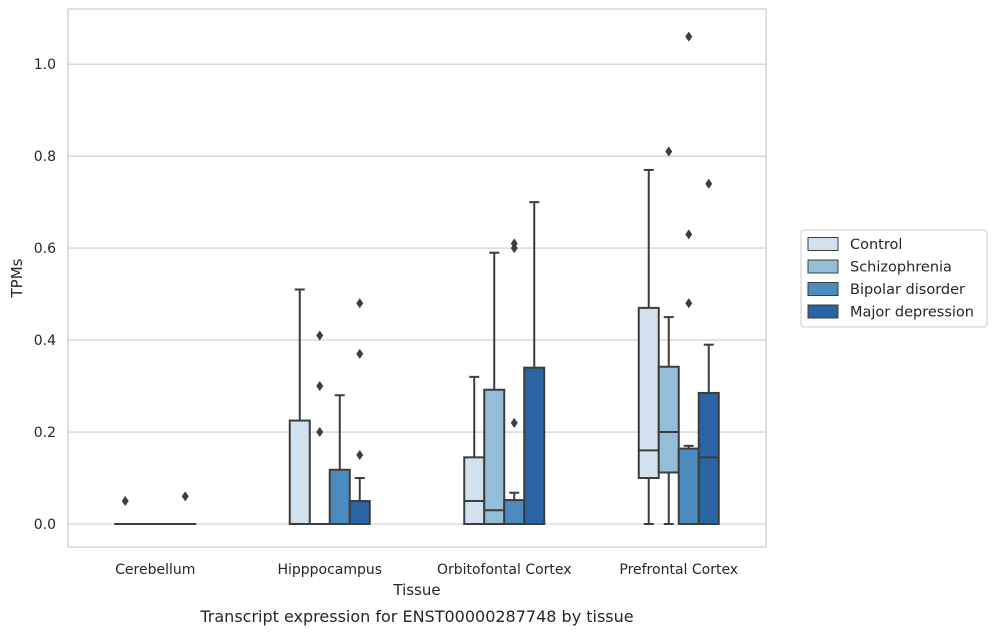  I want to click on y-tick-labels: 0.0 0.2 0.4 0.6 0.8 1.0, so click(45, 295).